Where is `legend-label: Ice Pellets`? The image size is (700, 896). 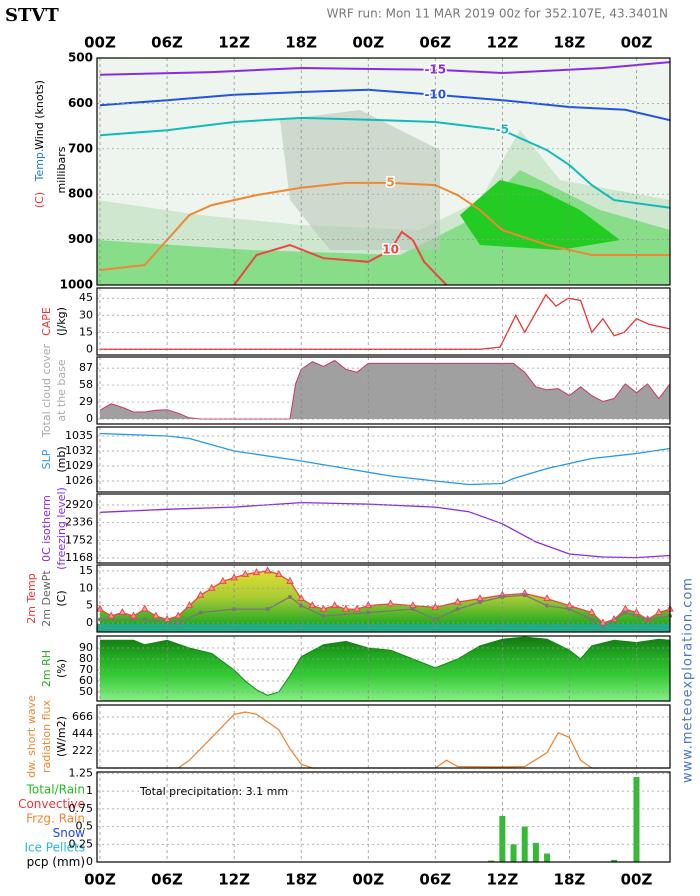
legend-label: Ice Pellets is located at coordinates (54, 848).